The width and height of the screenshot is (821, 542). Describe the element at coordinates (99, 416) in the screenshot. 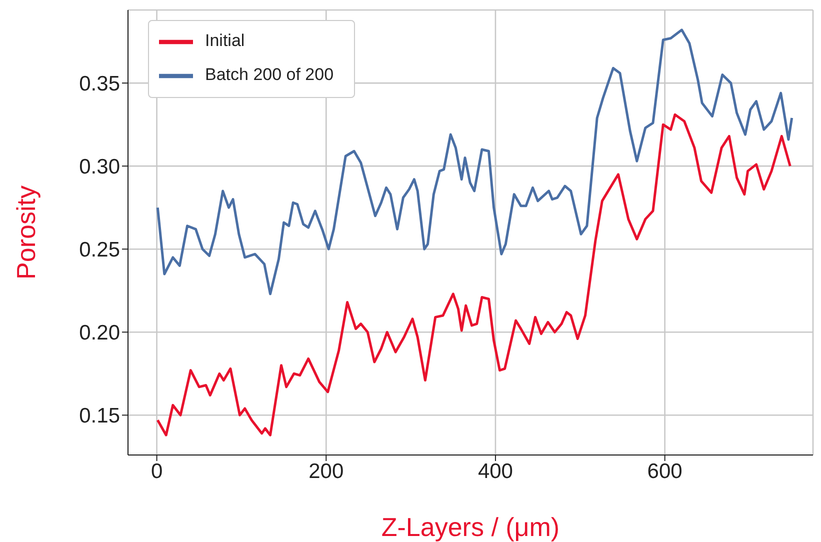

I see `y-tick-label: 0.15` at that location.